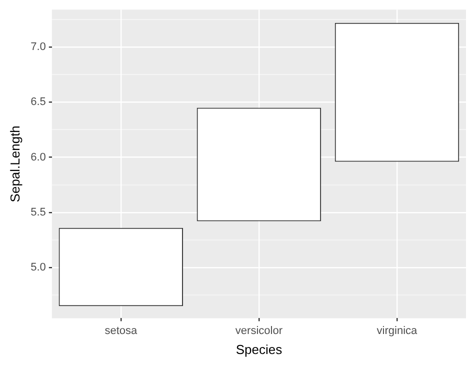  Describe the element at coordinates (14, 164) in the screenshot. I see `y-axis-title: Sepal.Length` at that location.